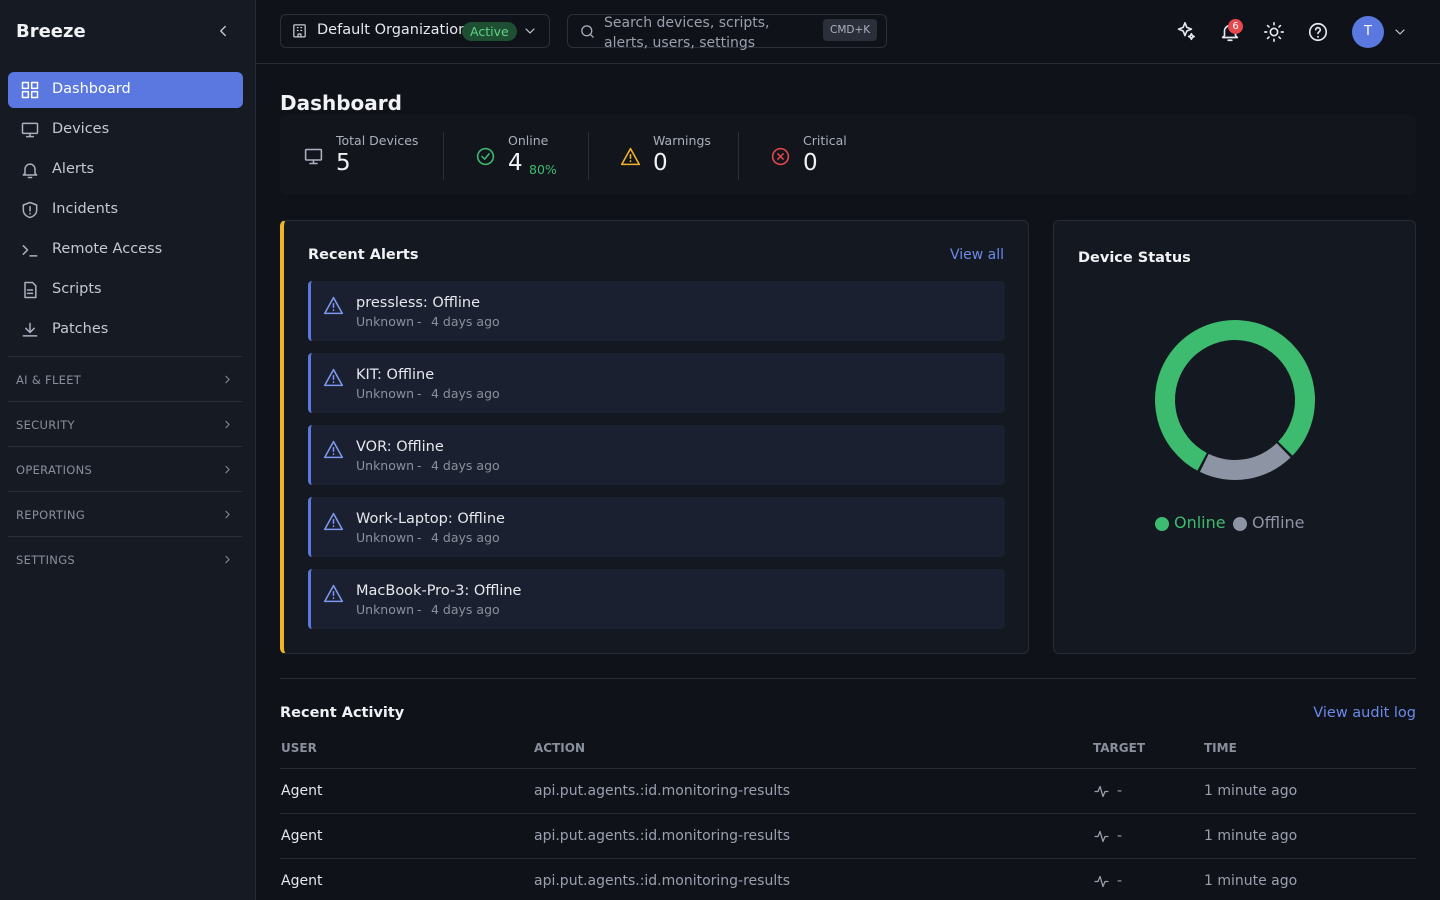 The width and height of the screenshot is (1440, 900). I want to click on theme-button, so click(1274, 32).